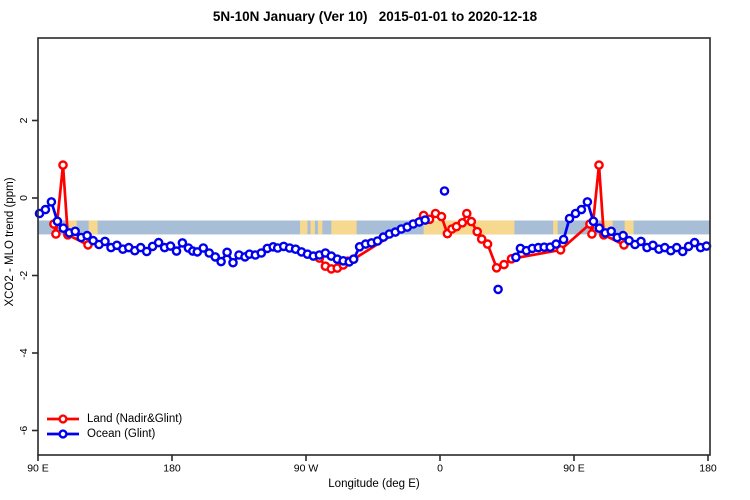 The image size is (750, 500). I want to click on y-axis-tick-label: 2, so click(24, 120).